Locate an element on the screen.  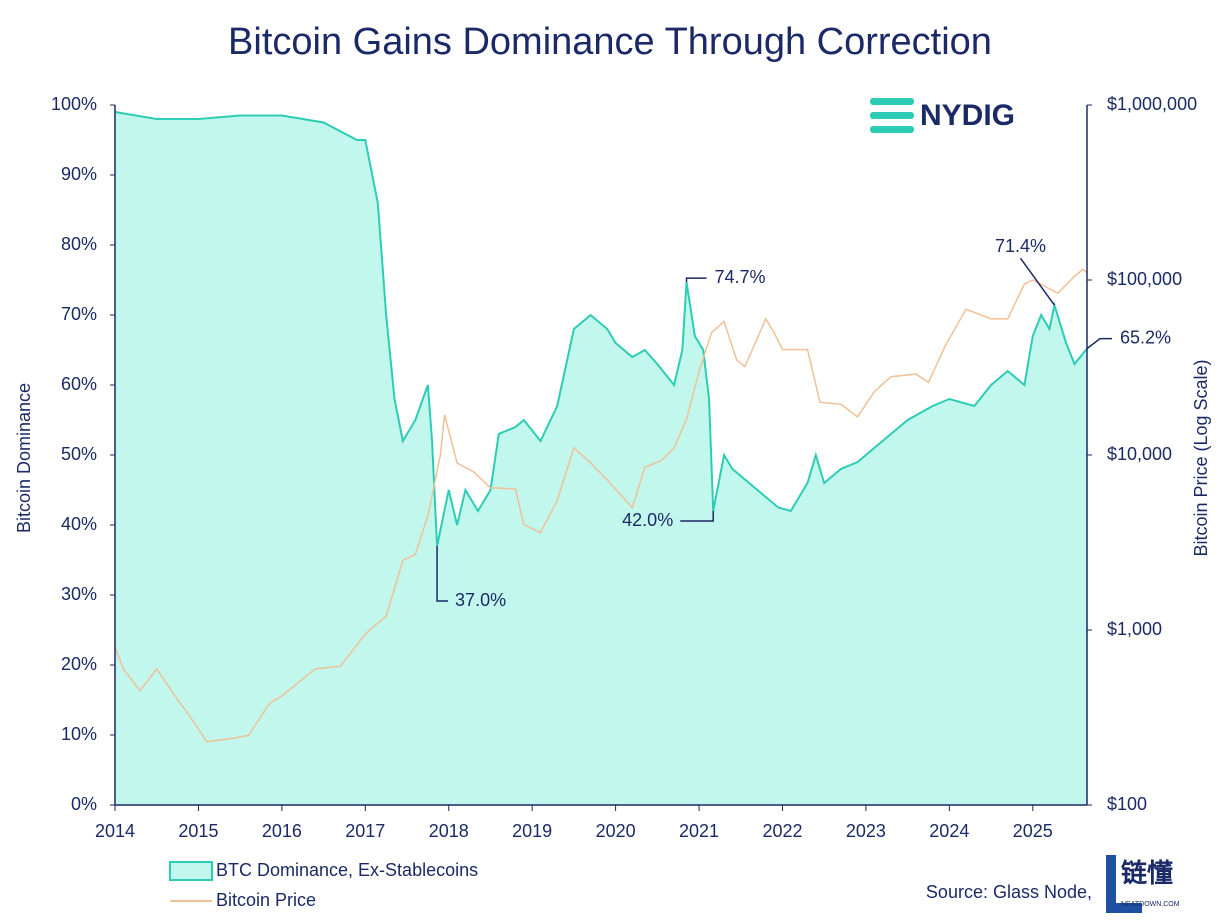
x-tick-label: 2021 is located at coordinates (699, 831).